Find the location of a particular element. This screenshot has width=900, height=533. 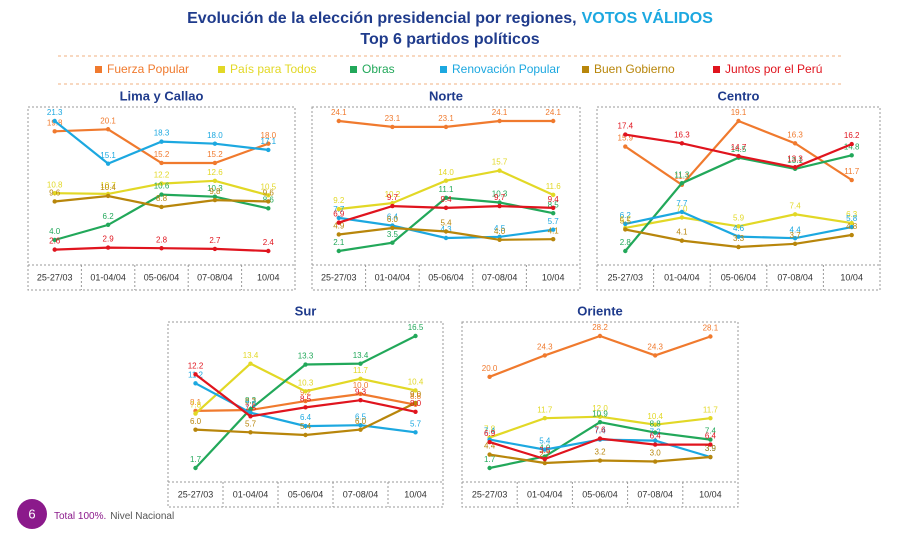

legend-label: Buen Gobierno is located at coordinates (634, 69).